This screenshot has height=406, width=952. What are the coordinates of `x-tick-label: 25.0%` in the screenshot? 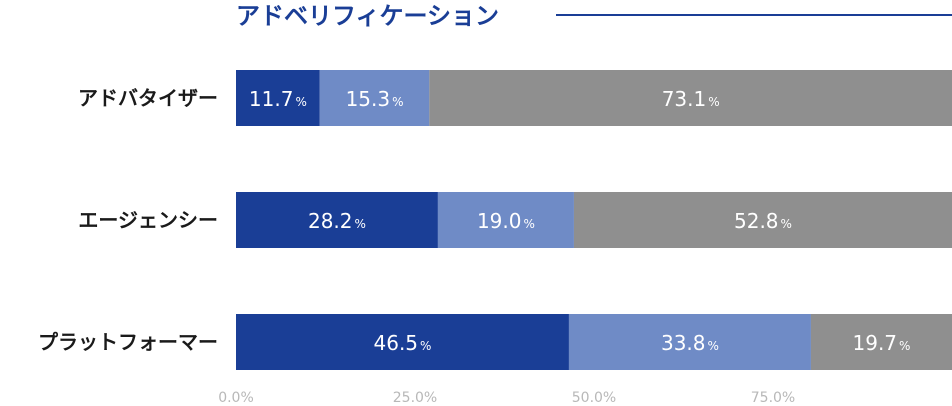 It's located at (415, 398).